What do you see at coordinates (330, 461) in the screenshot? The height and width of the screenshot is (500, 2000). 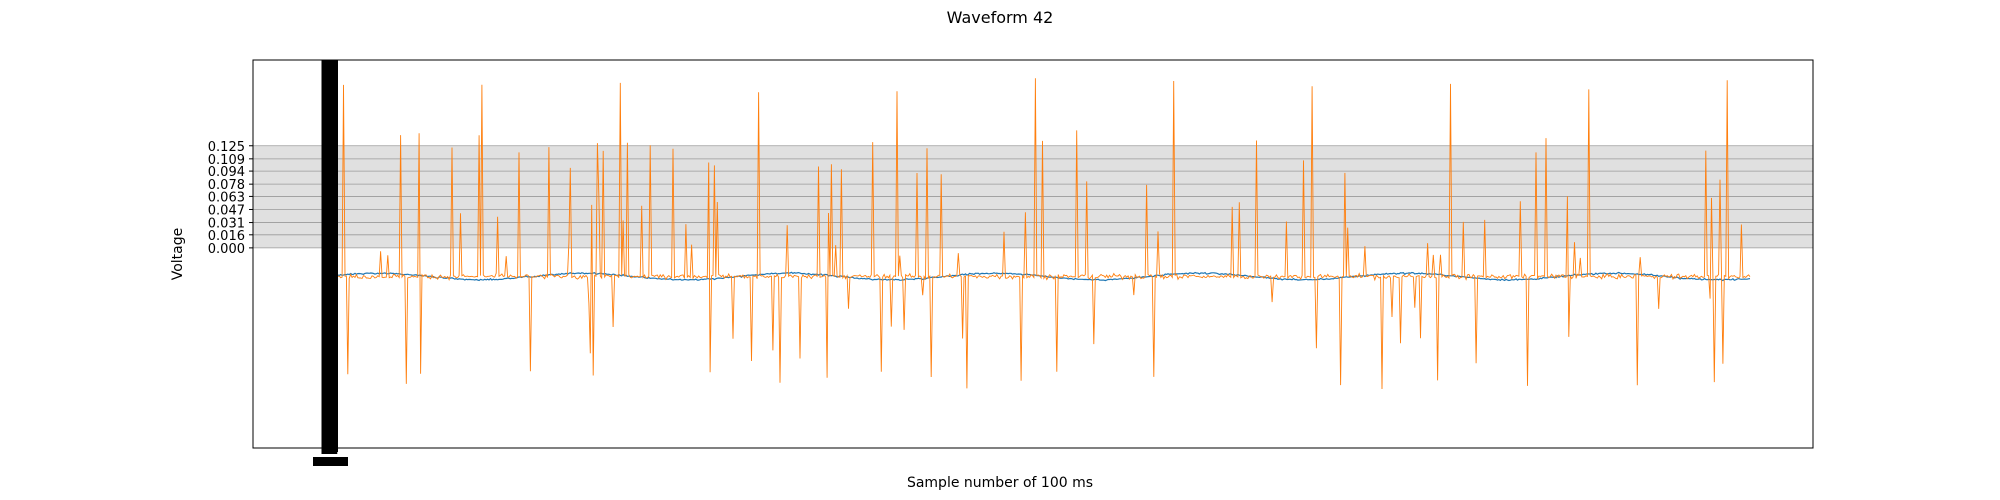 I see `x-tick-label-cluster` at bounding box center [330, 461].